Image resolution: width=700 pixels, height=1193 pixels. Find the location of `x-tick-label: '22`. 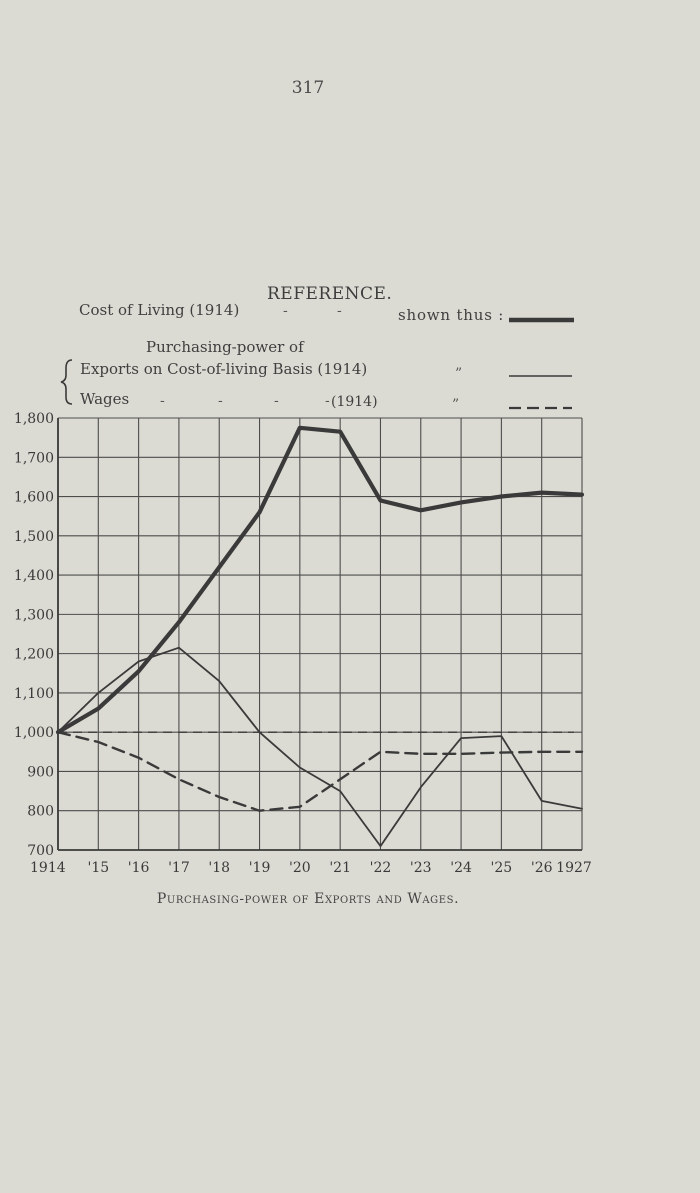

x-tick-label: '22 is located at coordinates (381, 868).